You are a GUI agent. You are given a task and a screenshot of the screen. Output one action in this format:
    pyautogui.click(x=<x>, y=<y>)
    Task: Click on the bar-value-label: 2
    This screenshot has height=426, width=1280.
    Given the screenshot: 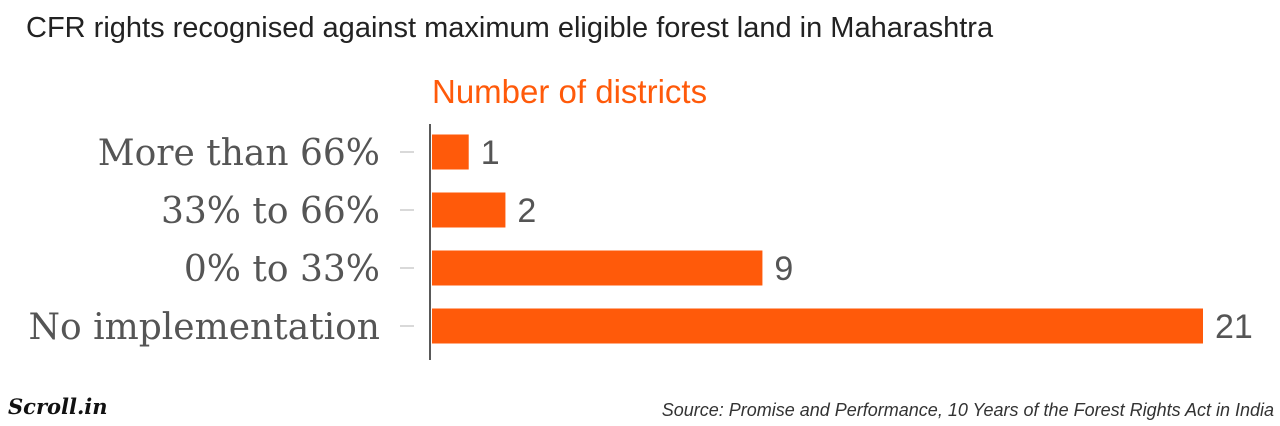 What is the action you would take?
    pyautogui.click(x=526, y=211)
    